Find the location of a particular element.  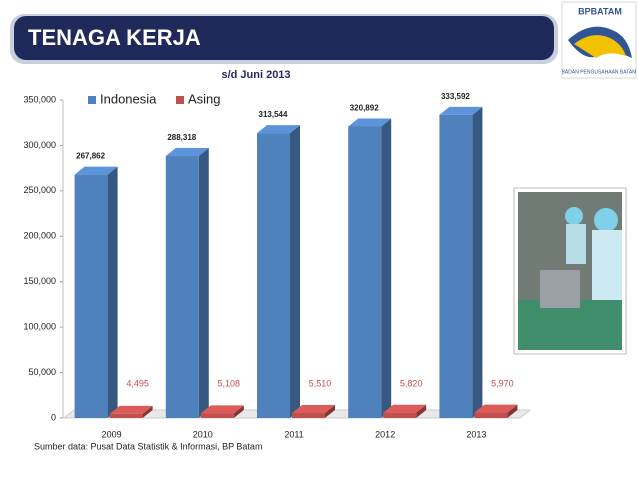

legend-label: Indonesia is located at coordinates (128, 98).